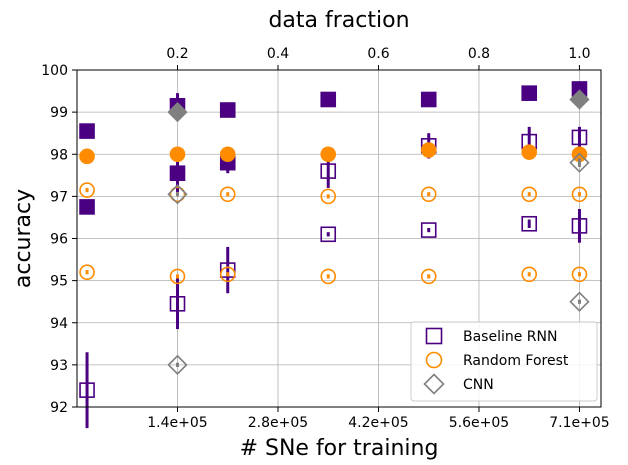 The height and width of the screenshot is (465, 628). Describe the element at coordinates (434, 336) in the screenshot. I see `legend-marker-baseline-rnn` at that location.